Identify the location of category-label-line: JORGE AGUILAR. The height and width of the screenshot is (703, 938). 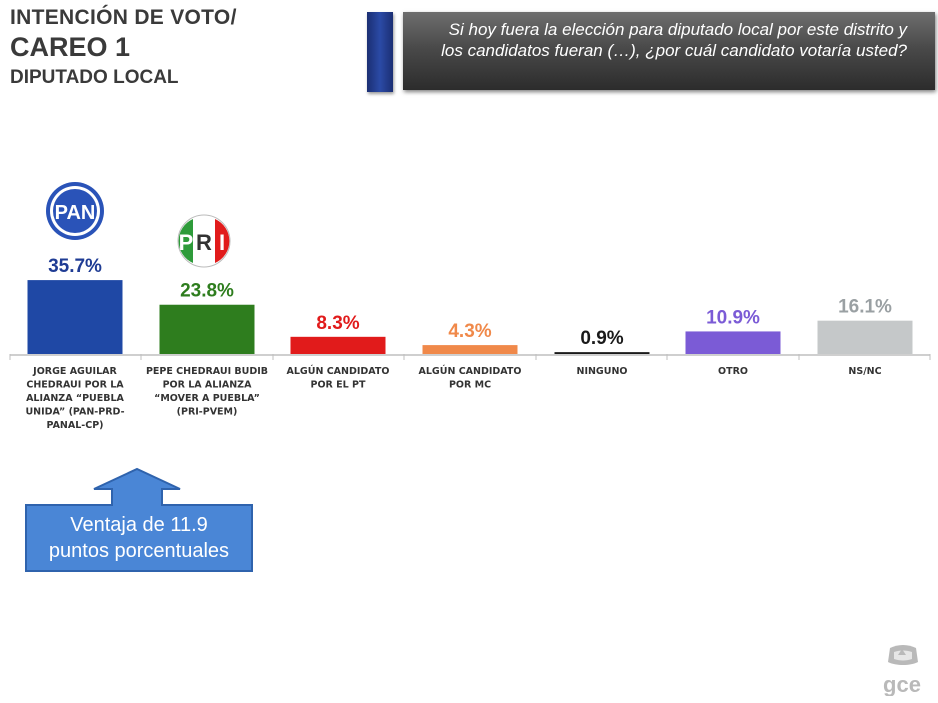
(74, 371).